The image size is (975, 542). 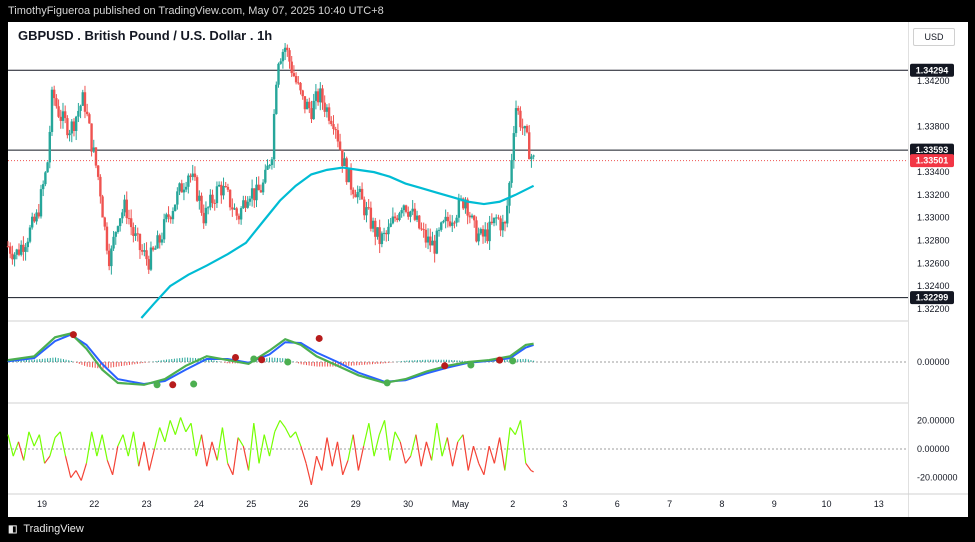 I want to click on momentum-tick-label: -20.00000, so click(x=937, y=478).